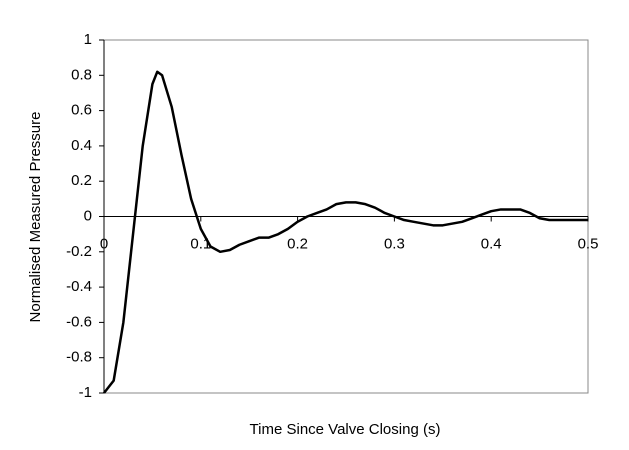 Image resolution: width=629 pixels, height=450 pixels. What do you see at coordinates (88, 215) in the screenshot?
I see `y-tick-label: 0` at bounding box center [88, 215].